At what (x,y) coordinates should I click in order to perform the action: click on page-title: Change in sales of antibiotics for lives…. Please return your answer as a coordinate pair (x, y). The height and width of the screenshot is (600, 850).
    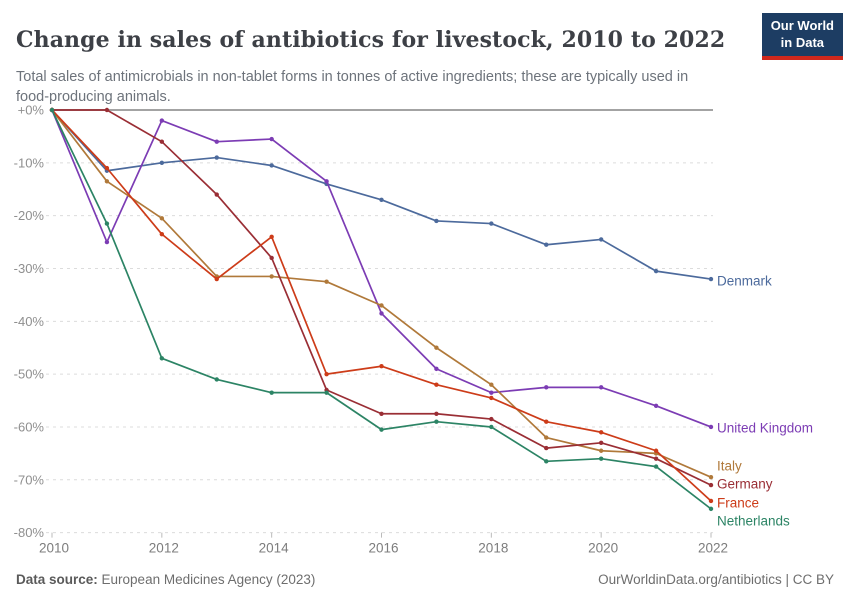
    Looking at the image, I should click on (371, 39).